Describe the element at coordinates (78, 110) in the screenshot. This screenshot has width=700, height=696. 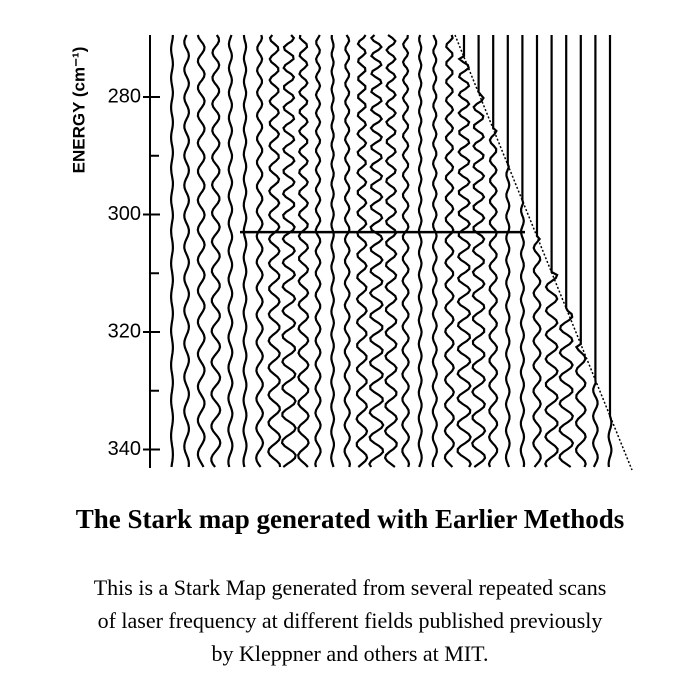
I see `y-axis-label: ENERGY (cm⁻¹)` at that location.